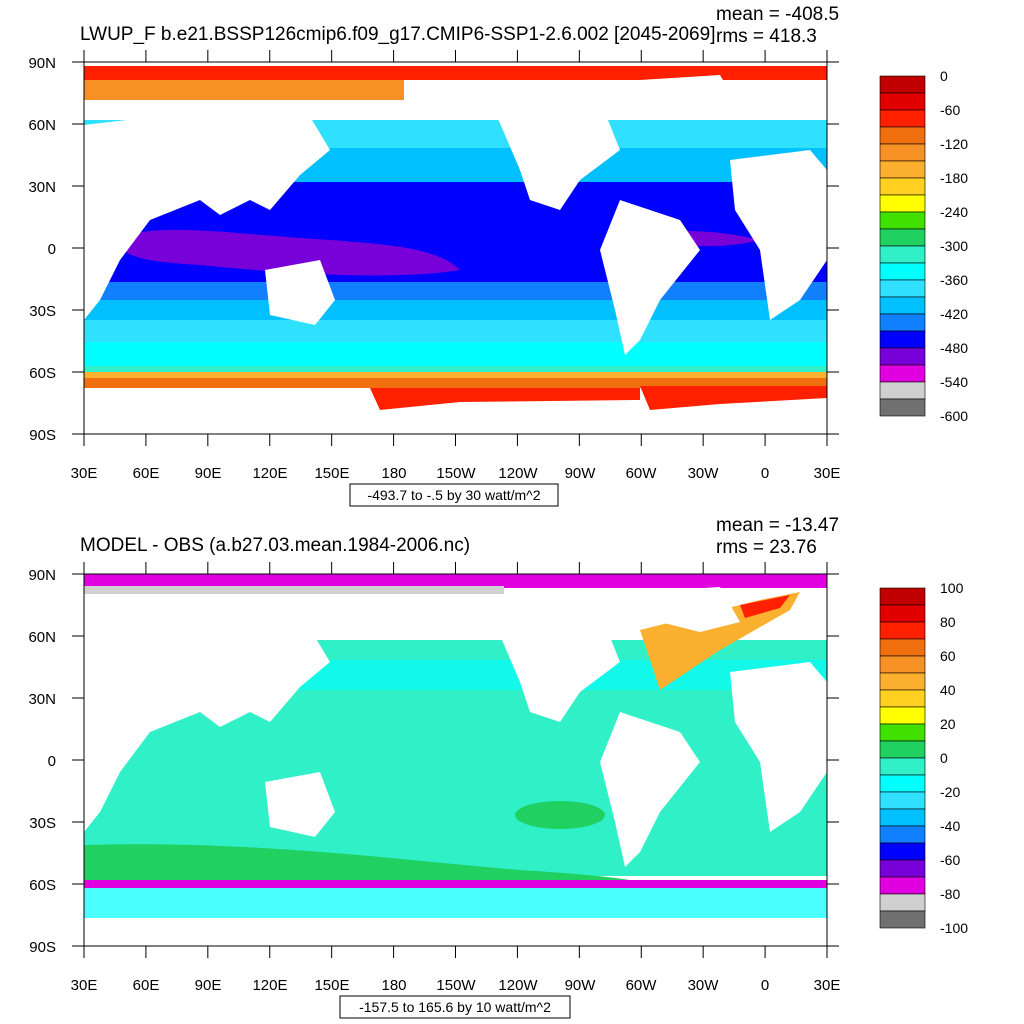 The width and height of the screenshot is (1024, 1024). I want to click on north-atlantic-anomaly, so click(720, 641).